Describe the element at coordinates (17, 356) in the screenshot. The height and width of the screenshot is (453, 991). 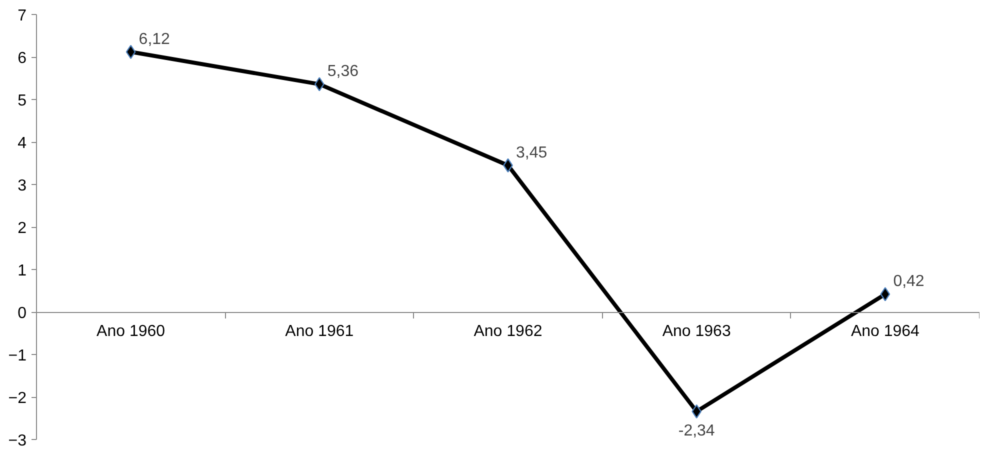
I see `y-tick-label: −1` at that location.